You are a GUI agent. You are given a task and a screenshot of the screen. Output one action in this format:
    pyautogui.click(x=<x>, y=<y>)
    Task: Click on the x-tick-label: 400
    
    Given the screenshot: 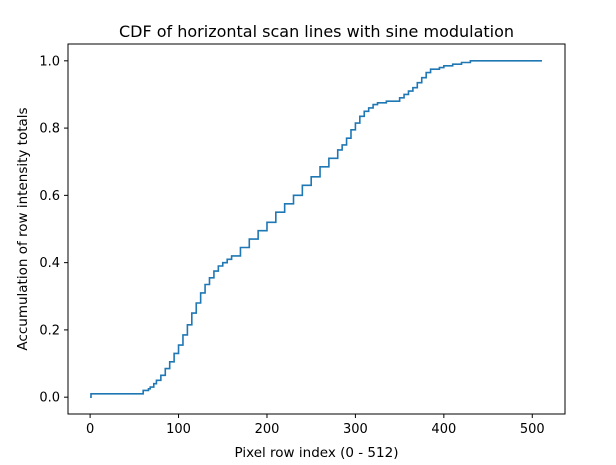 What is the action you would take?
    pyautogui.click(x=443, y=429)
    